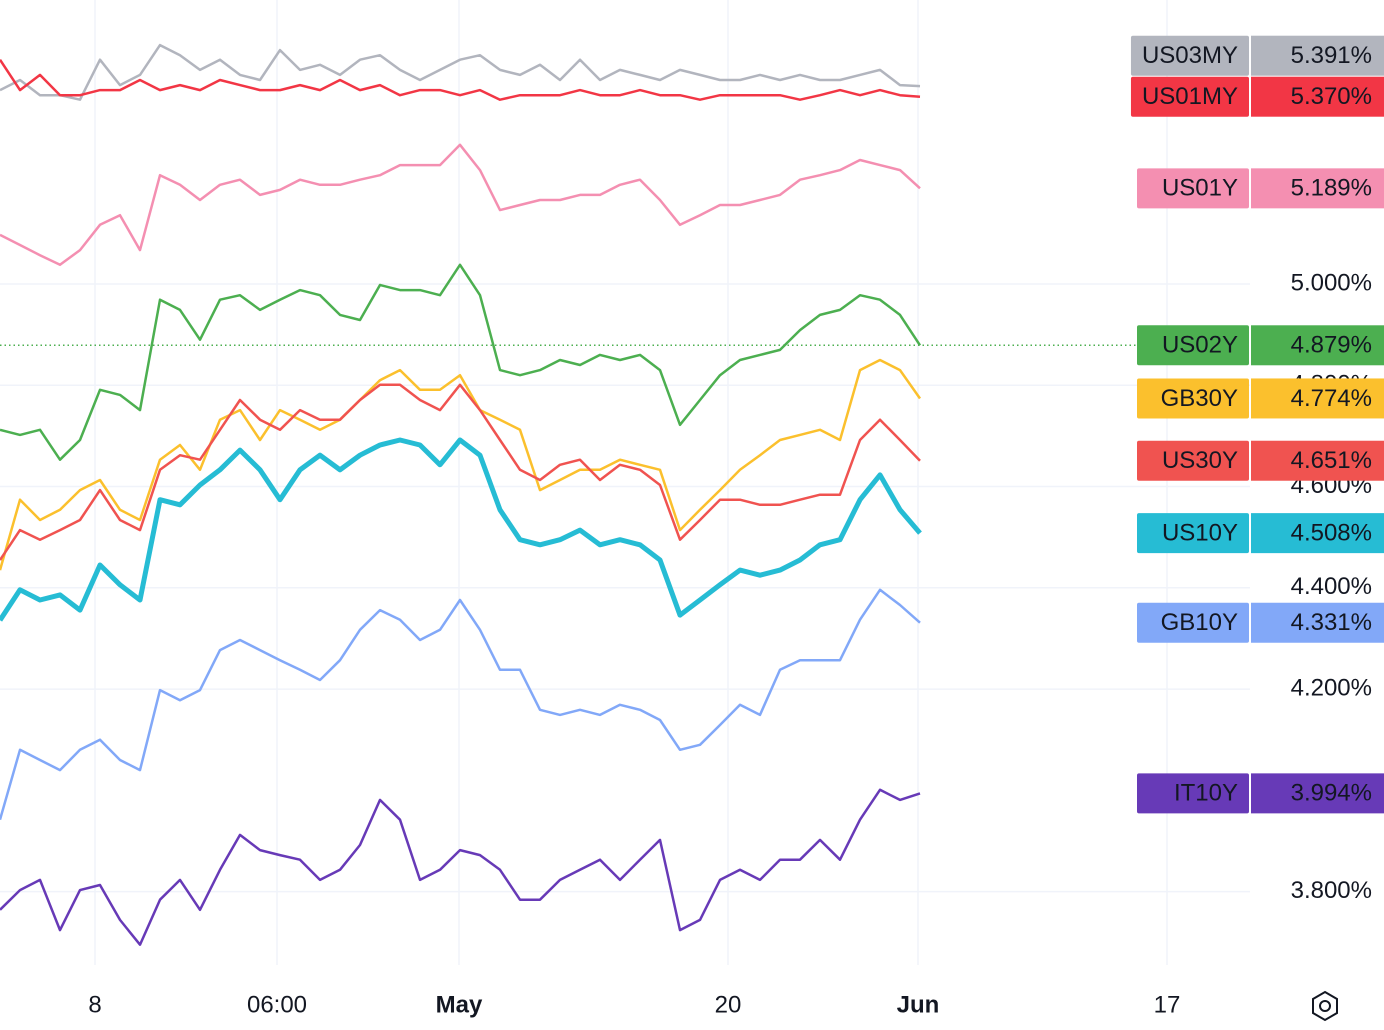  I want to click on settings-icon-center, so click(1325, 1006).